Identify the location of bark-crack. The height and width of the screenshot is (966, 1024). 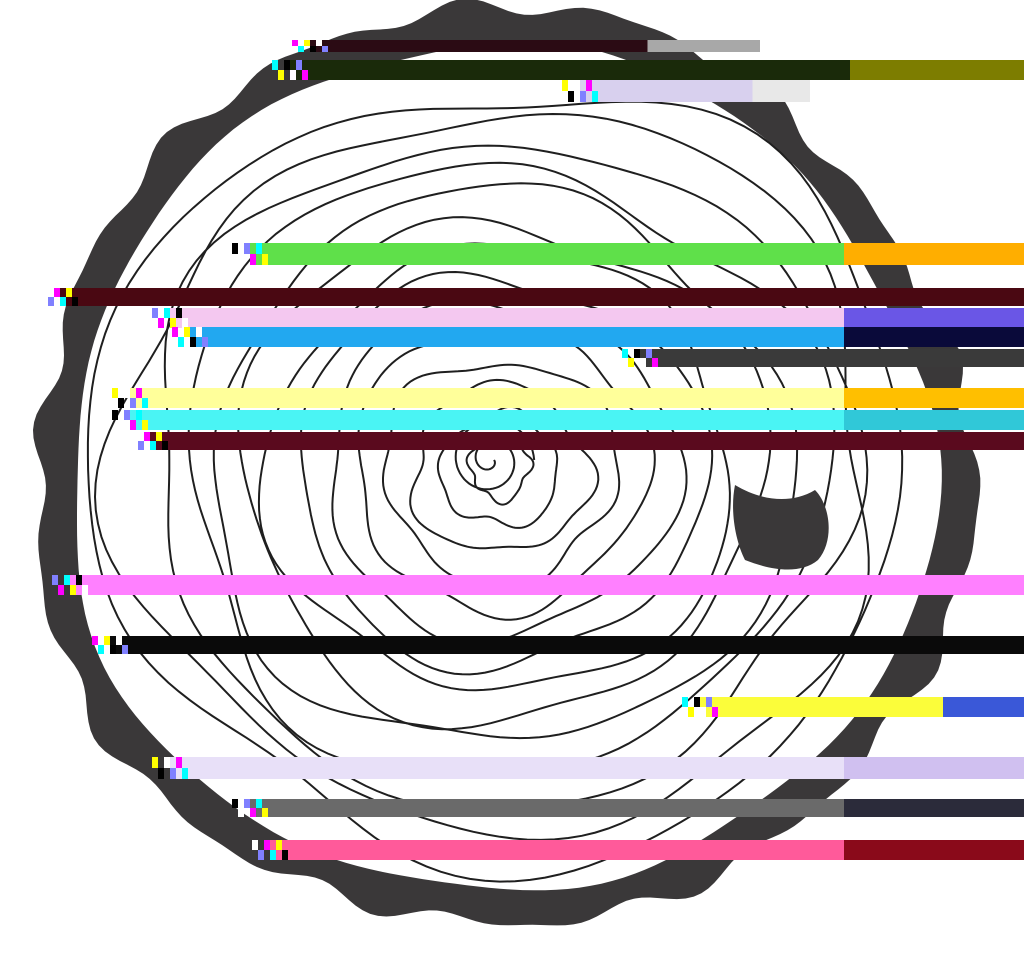
(781, 527).